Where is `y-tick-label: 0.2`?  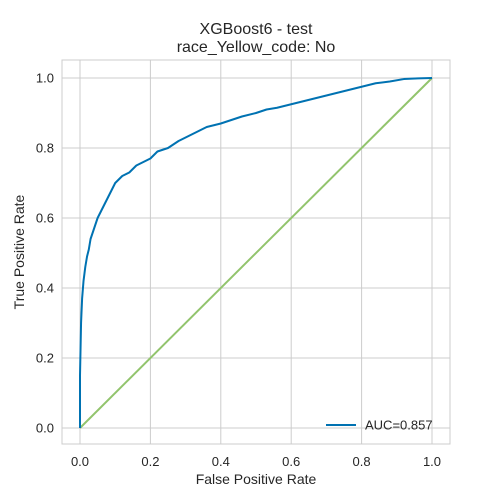
y-tick-label: 0.2 is located at coordinates (45, 358).